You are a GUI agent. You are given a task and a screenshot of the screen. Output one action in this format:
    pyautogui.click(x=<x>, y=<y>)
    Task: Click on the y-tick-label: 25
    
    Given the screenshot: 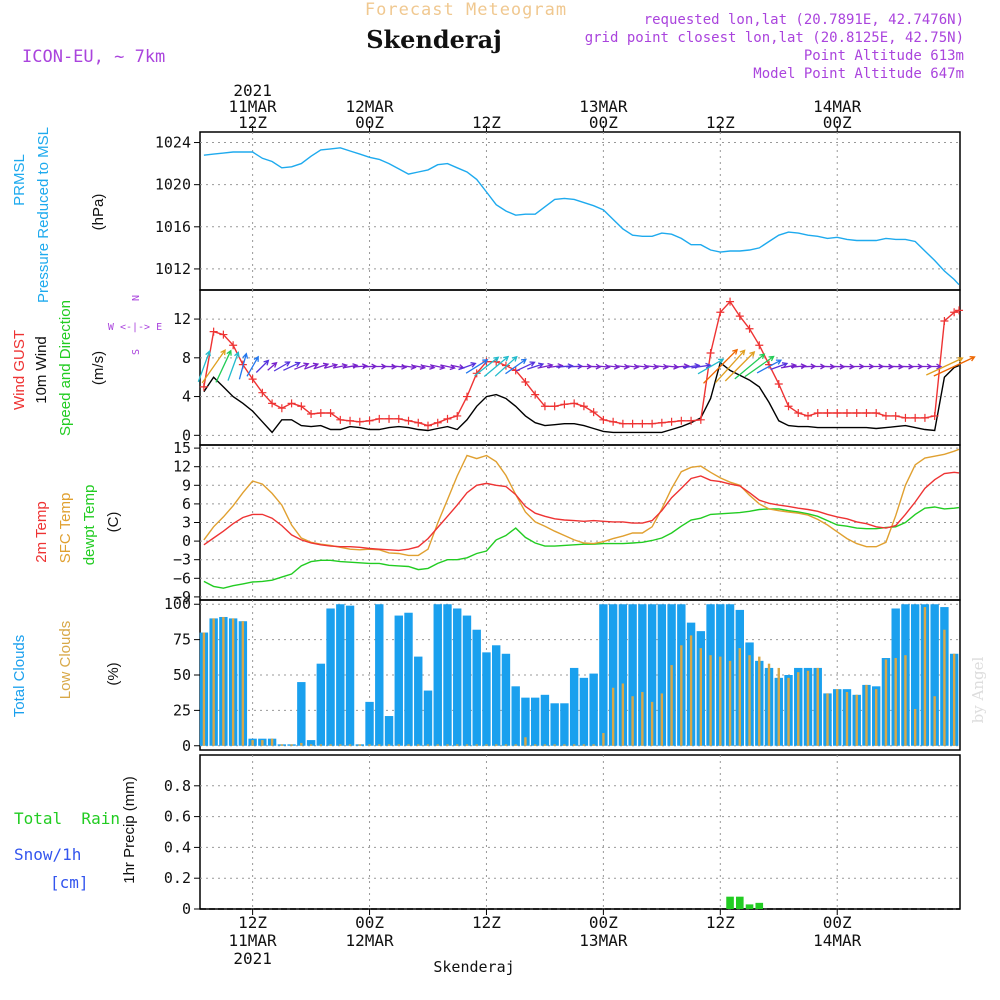 What is the action you would take?
    pyautogui.click(x=182, y=710)
    